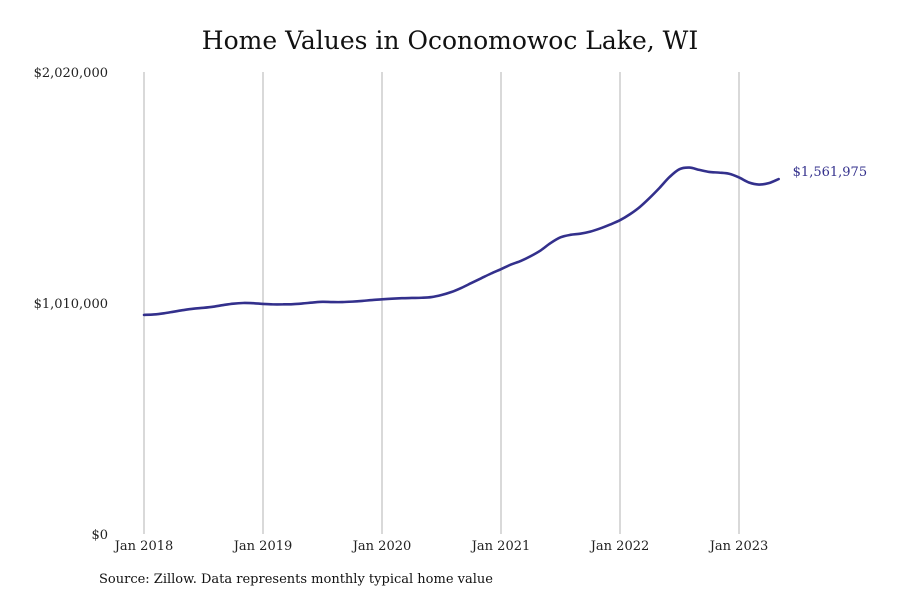 The height and width of the screenshot is (600, 900). Describe the element at coordinates (738, 546) in the screenshot. I see `x-tick-label: Jan 2023` at that location.